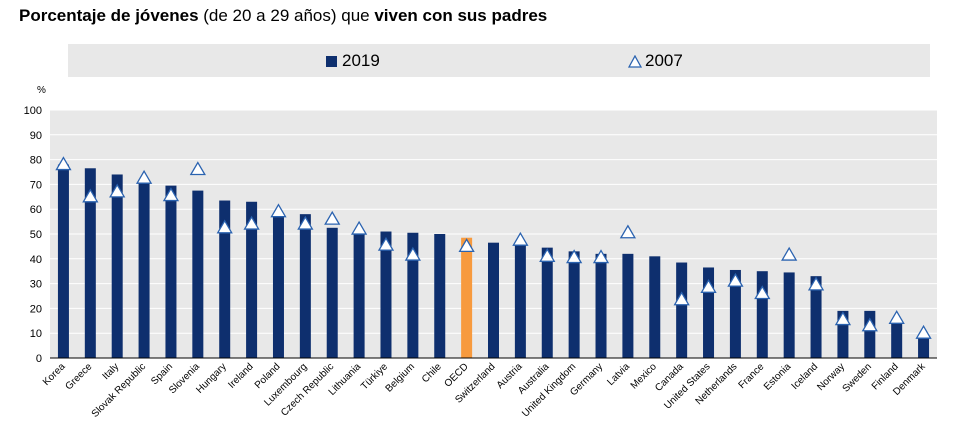 This screenshot has height=430, width=954. I want to click on legend-item-2007: 2007, so click(655, 61).